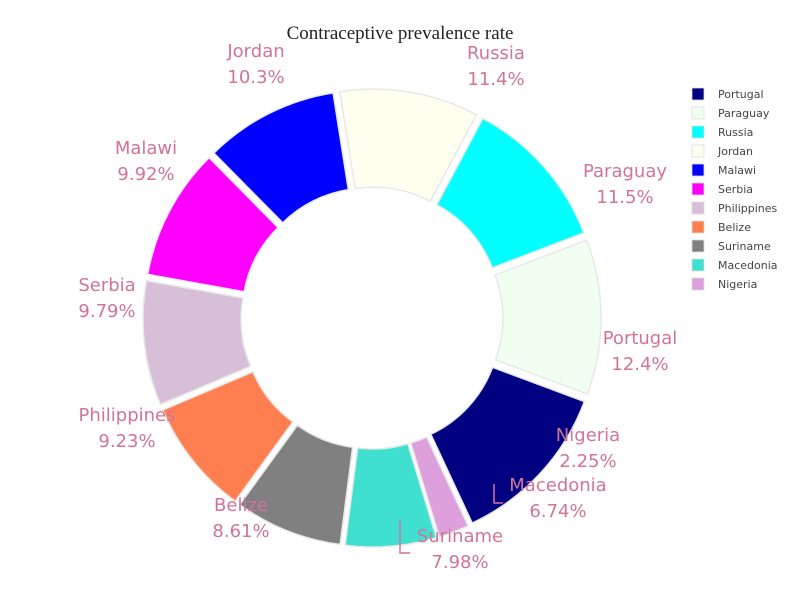  I want to click on slice-name-macedonia: Macedonia, so click(557, 485).